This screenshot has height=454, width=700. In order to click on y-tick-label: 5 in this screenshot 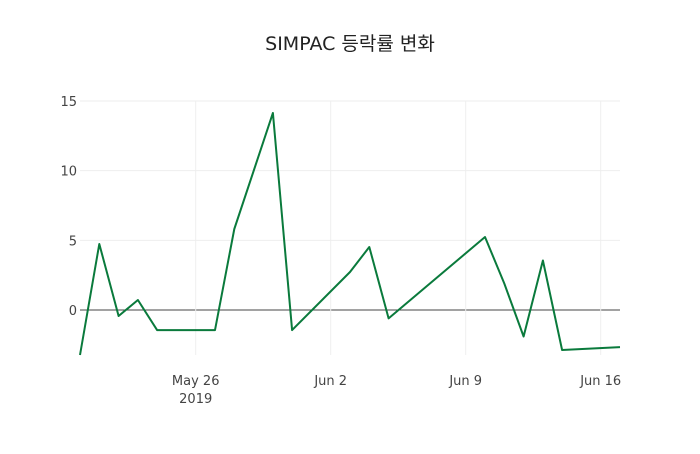, I will do `click(73, 241)`.